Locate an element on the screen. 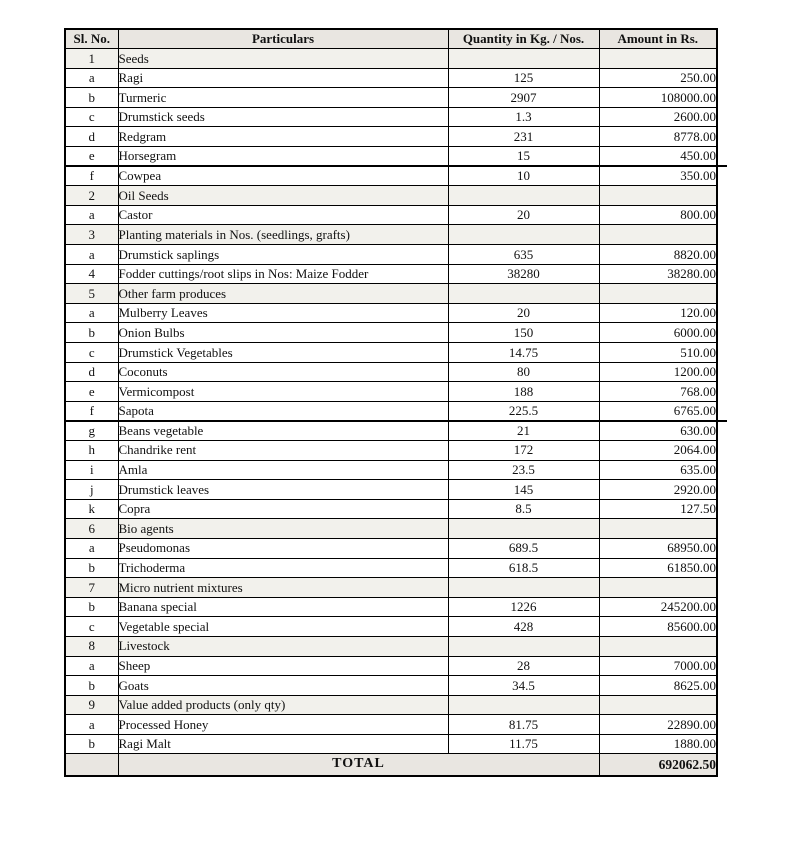 This screenshot has width=800, height=862. row-quantity: 689.5 is located at coordinates (523, 548).